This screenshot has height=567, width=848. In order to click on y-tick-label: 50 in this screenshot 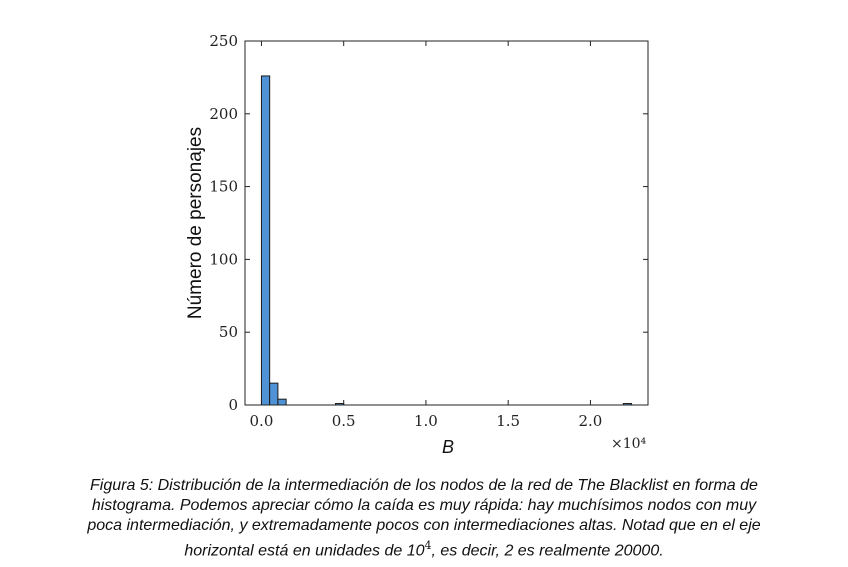, I will do `click(228, 332)`.